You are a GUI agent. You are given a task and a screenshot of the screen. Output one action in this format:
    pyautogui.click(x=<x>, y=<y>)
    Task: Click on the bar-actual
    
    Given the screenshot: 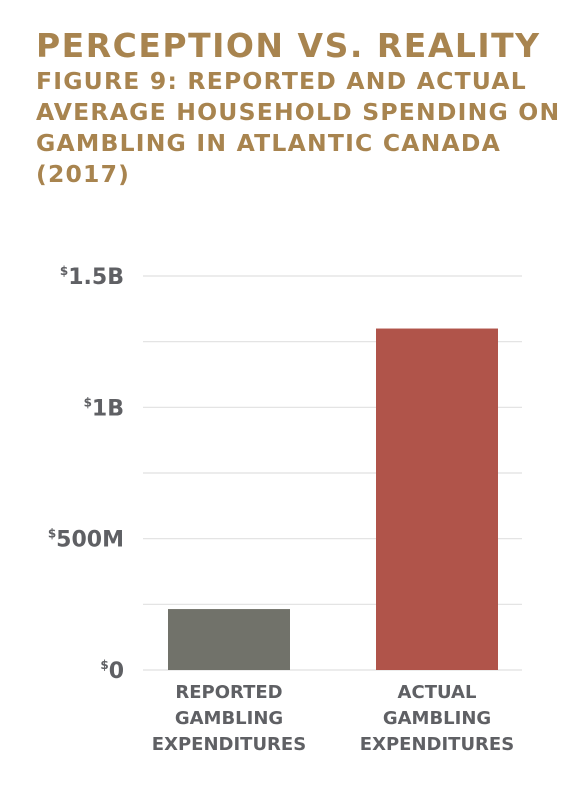 What is the action you would take?
    pyautogui.click(x=437, y=499)
    